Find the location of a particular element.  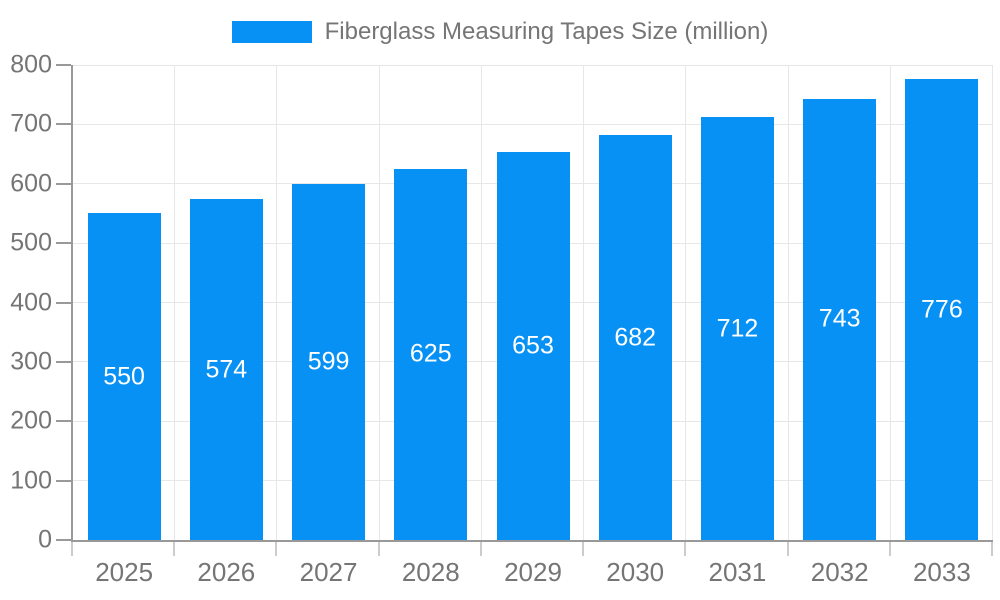

bar-value-label: 743 is located at coordinates (839, 318).